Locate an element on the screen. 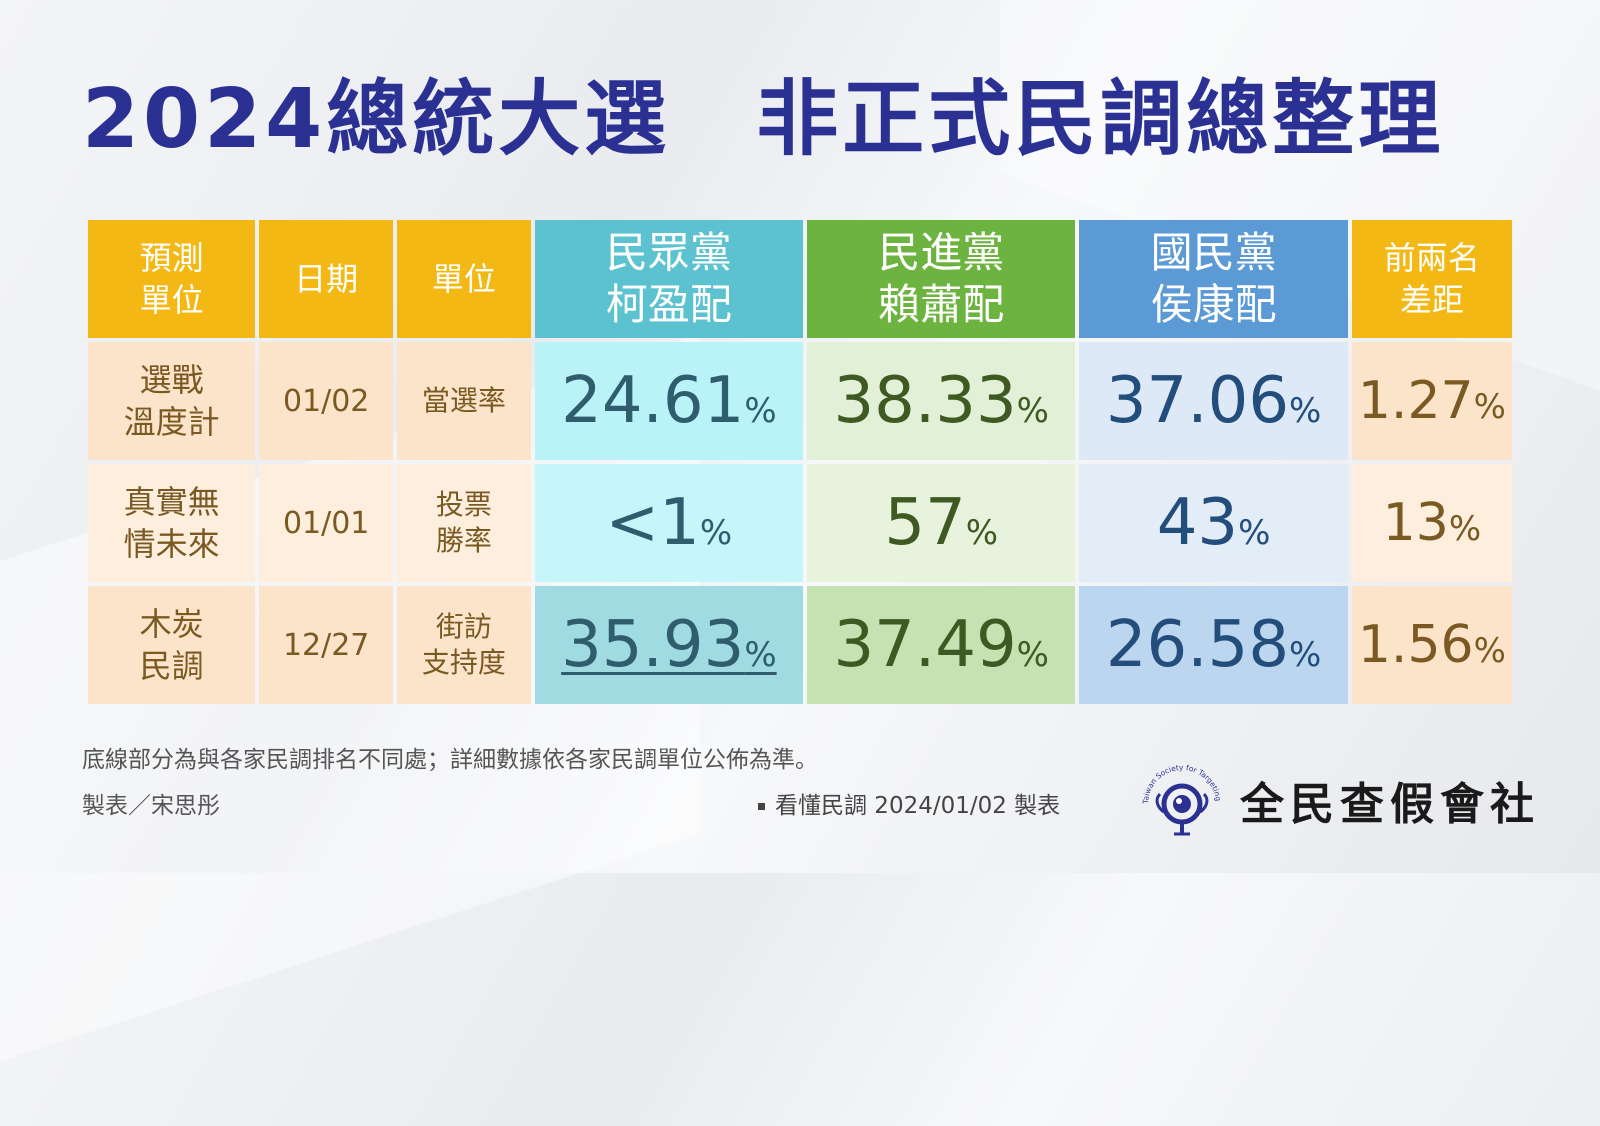 The image size is (1600, 1126). tpp-value: <1% is located at coordinates (669, 523).